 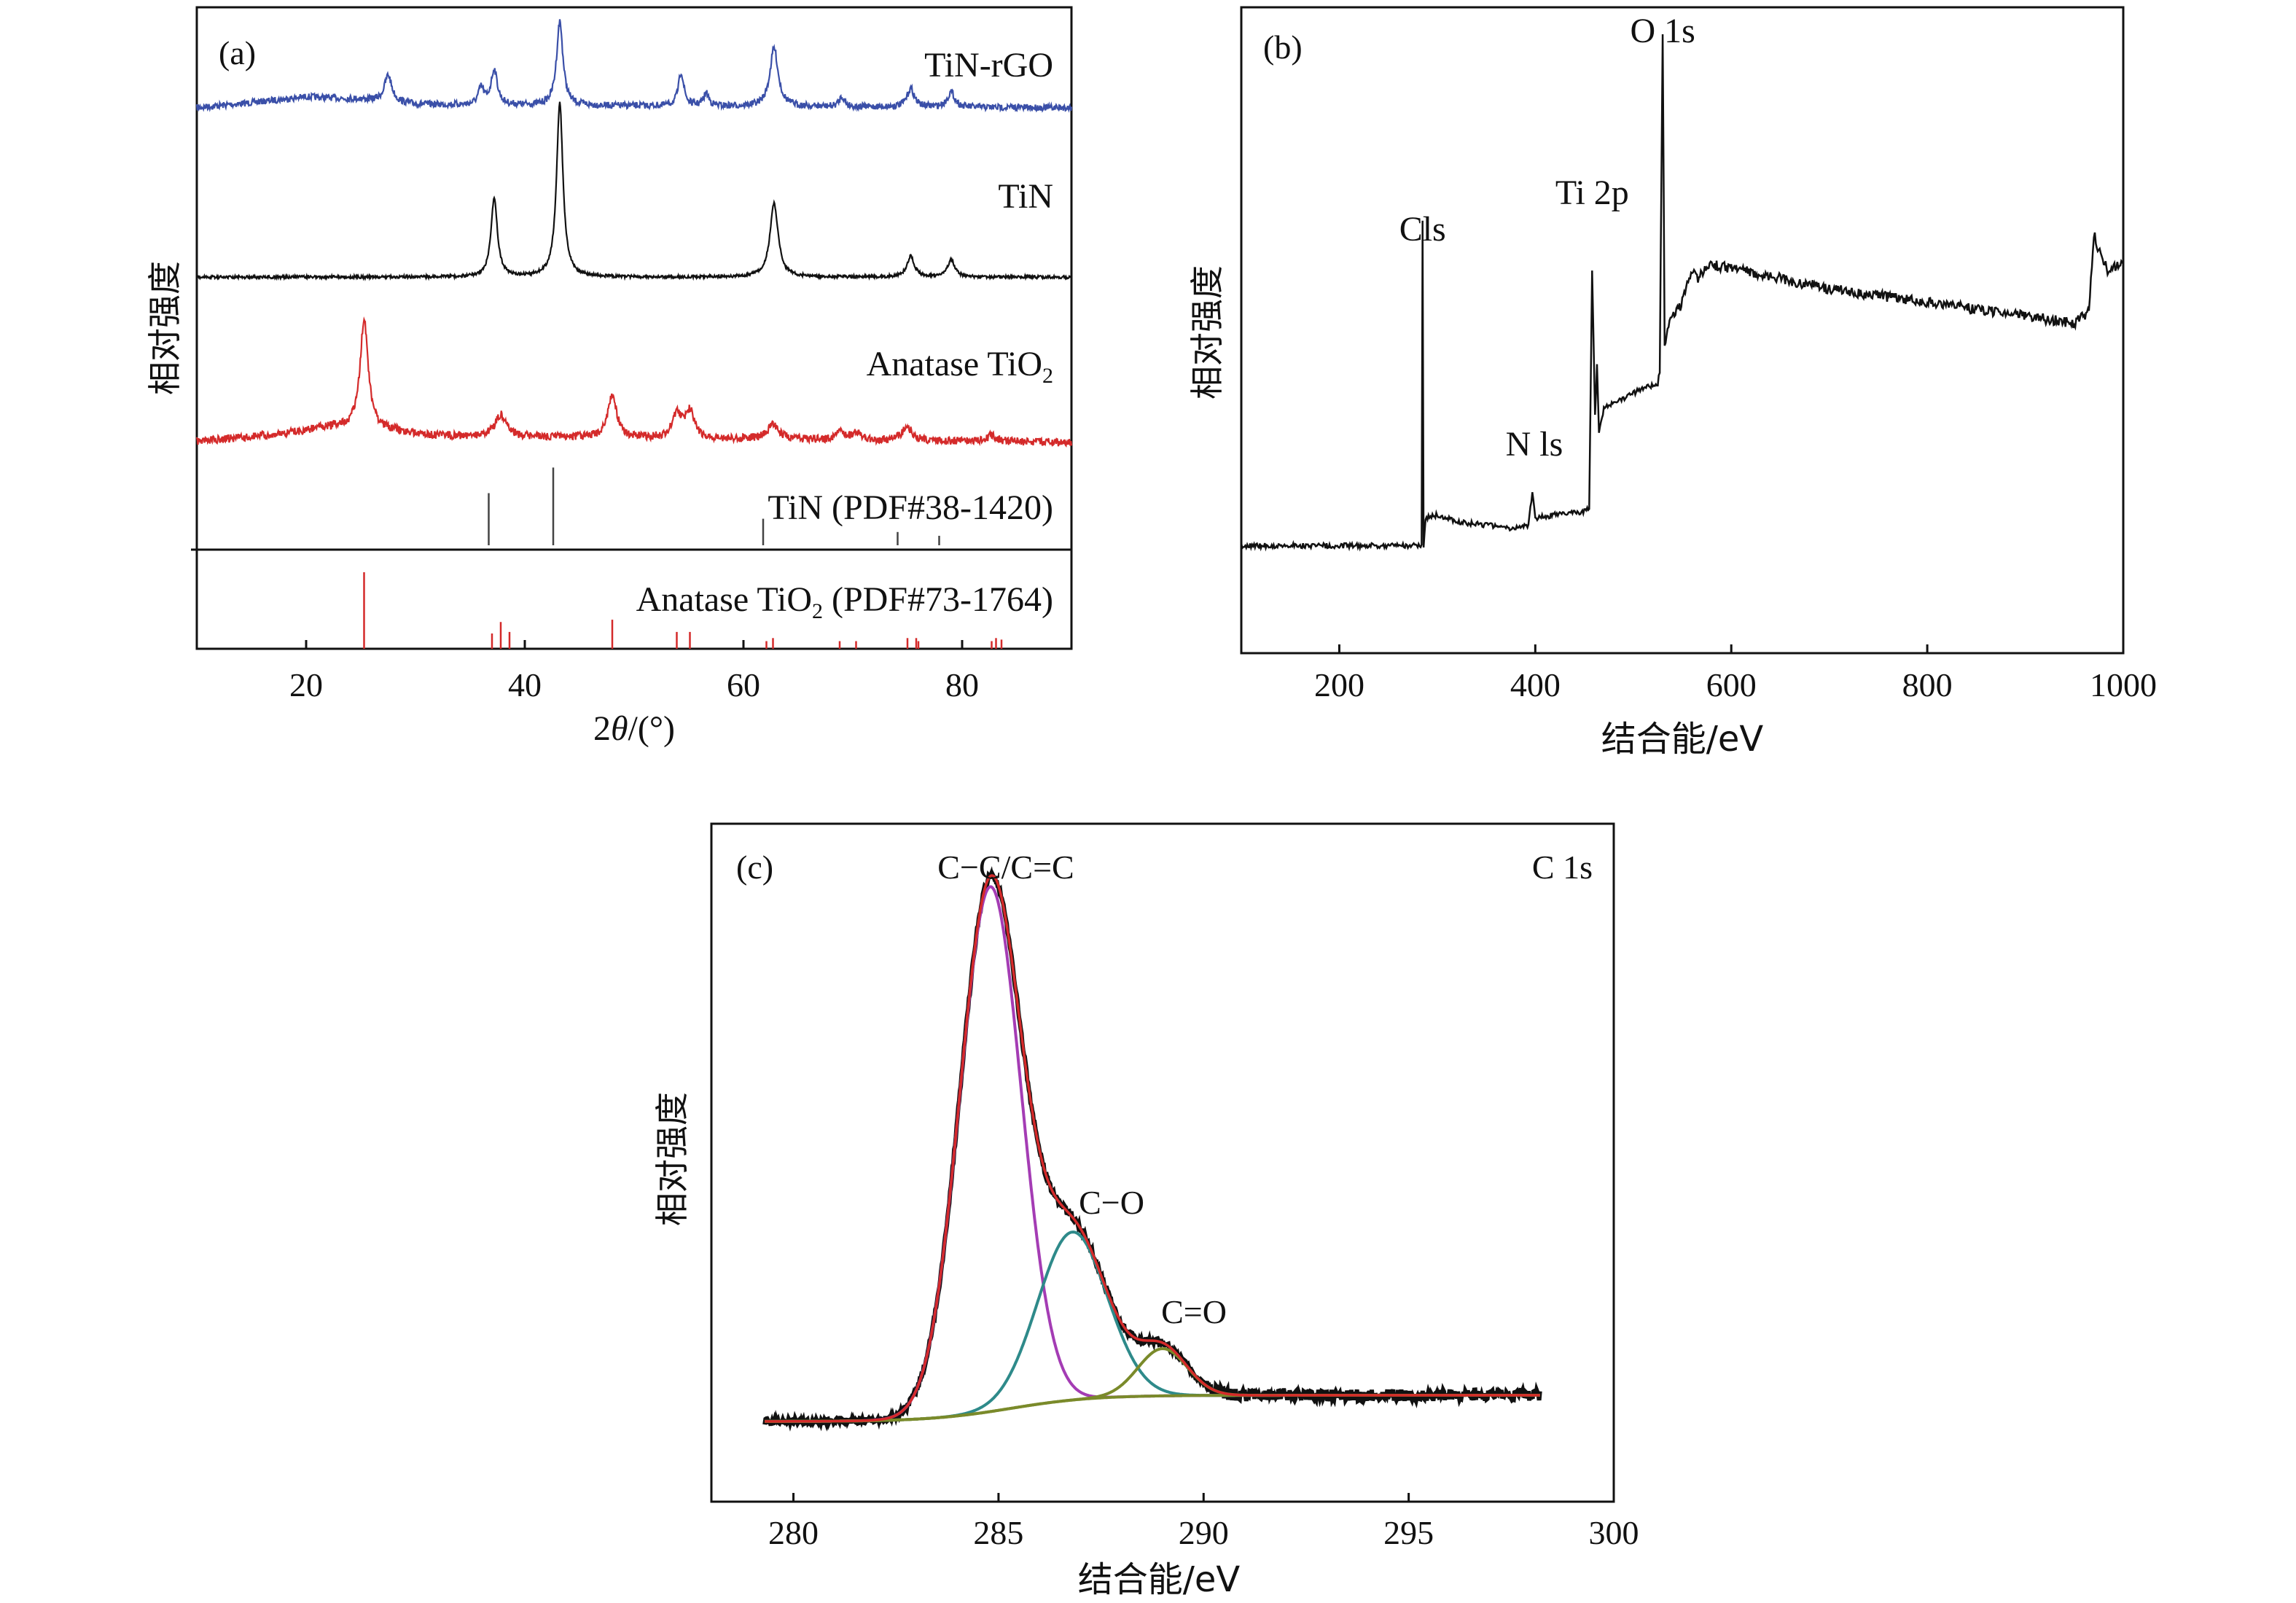 I want to click on x-tick-label: 1000, so click(x=2123, y=684).